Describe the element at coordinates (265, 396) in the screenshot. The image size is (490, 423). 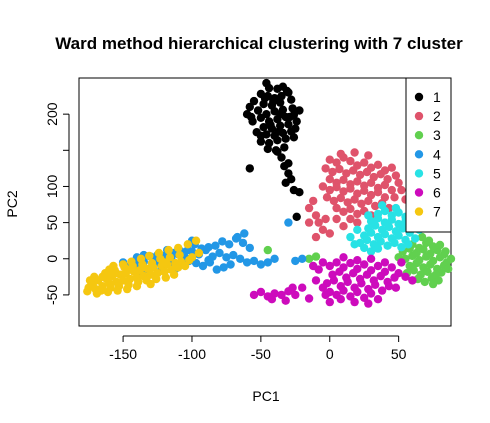
I see `x-axis-label: PC1` at that location.